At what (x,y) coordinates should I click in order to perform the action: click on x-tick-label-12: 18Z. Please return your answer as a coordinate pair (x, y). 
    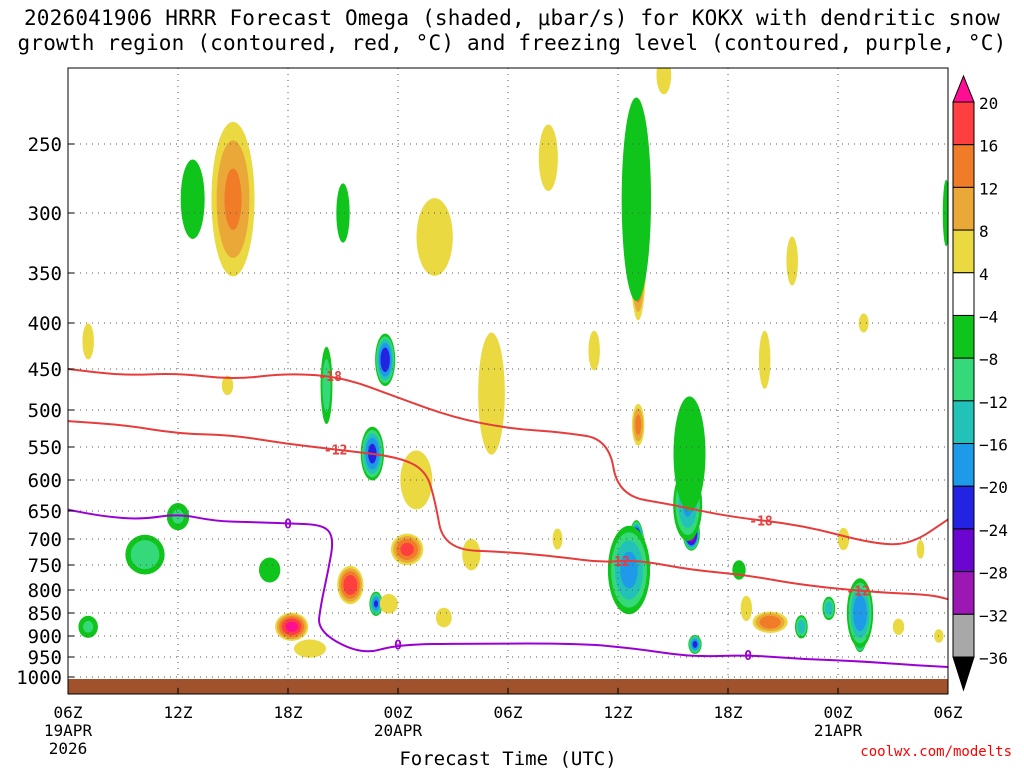
    Looking at the image, I should click on (288, 712).